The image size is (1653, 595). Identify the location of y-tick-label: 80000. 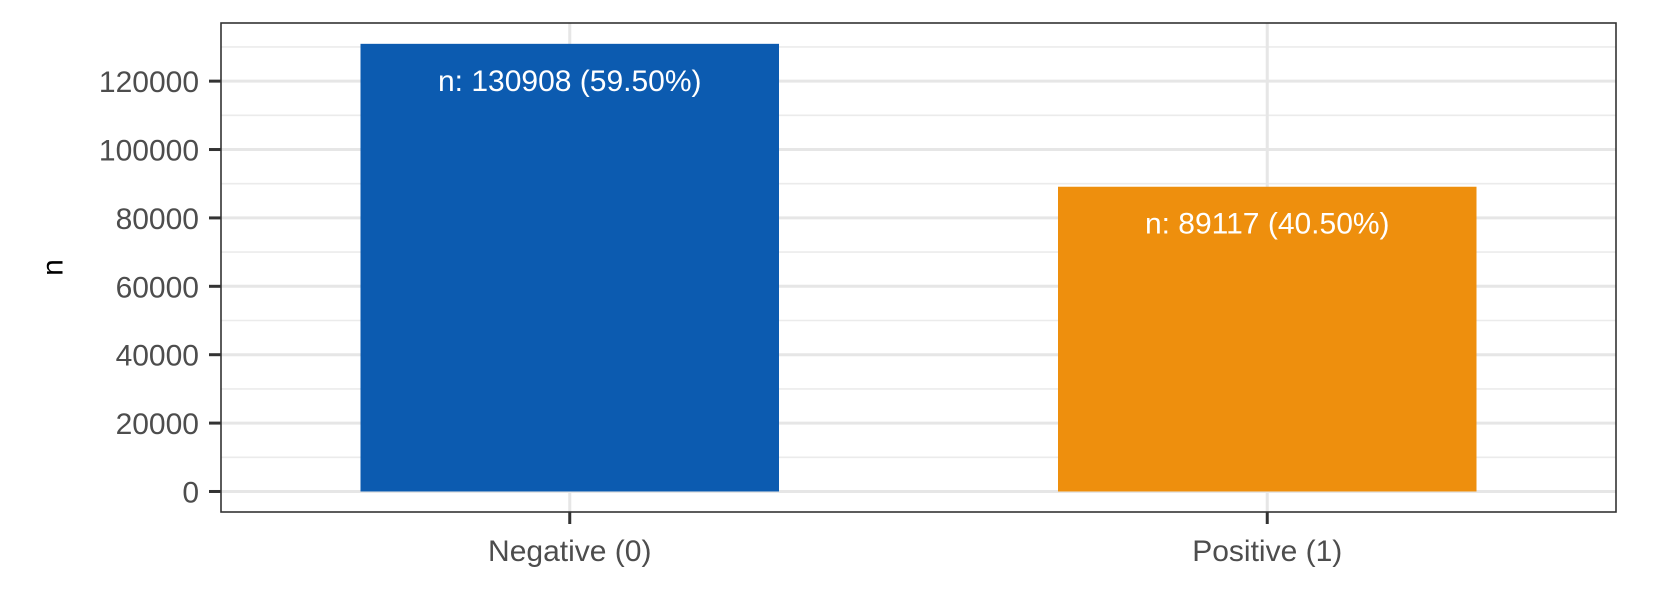
(157, 219).